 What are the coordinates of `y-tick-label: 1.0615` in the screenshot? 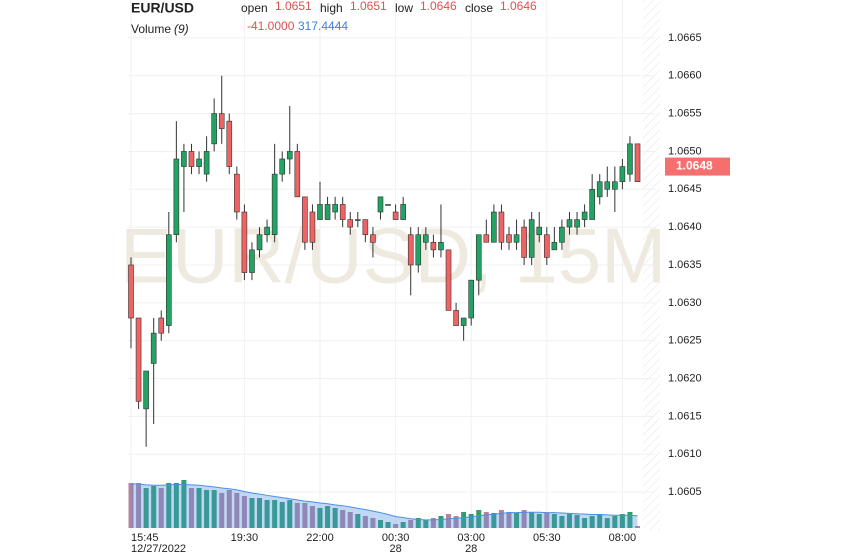 It's located at (685, 416).